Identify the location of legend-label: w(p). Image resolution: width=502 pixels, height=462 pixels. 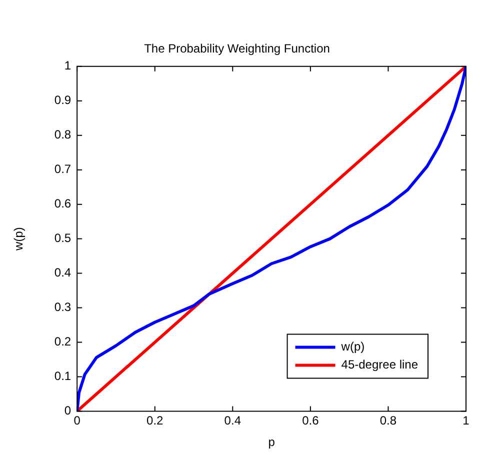
(352, 347).